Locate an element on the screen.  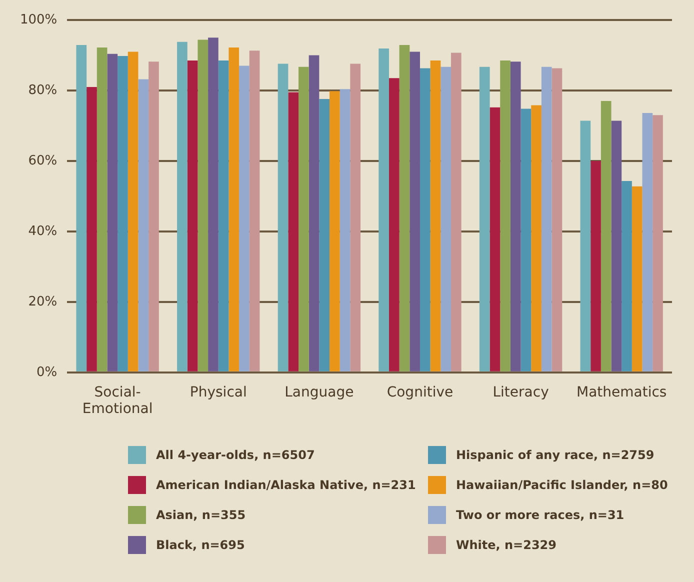
x-tick-label: Cognitive is located at coordinates (420, 392).